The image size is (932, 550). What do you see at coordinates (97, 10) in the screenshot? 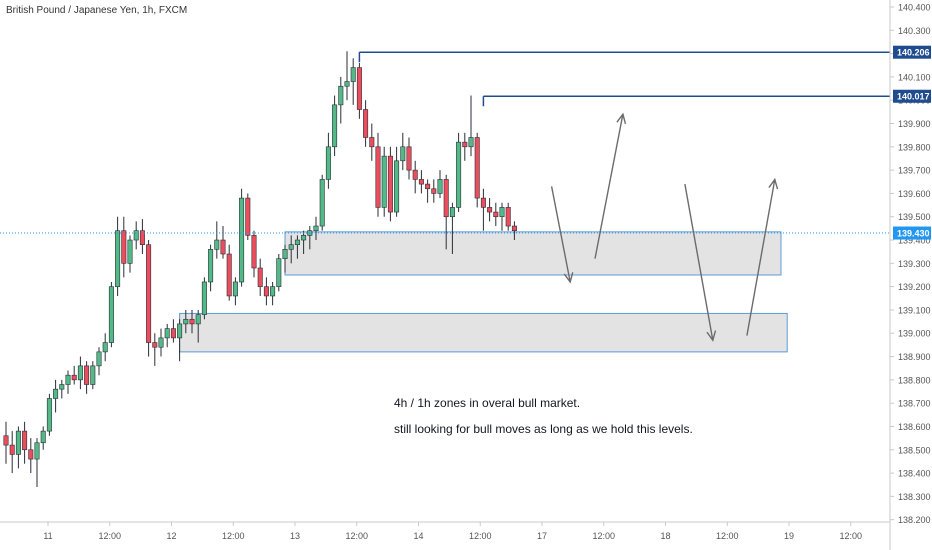
I see `chart-title: British Pound / Japanese Yen, 1h, FXCM` at bounding box center [97, 10].